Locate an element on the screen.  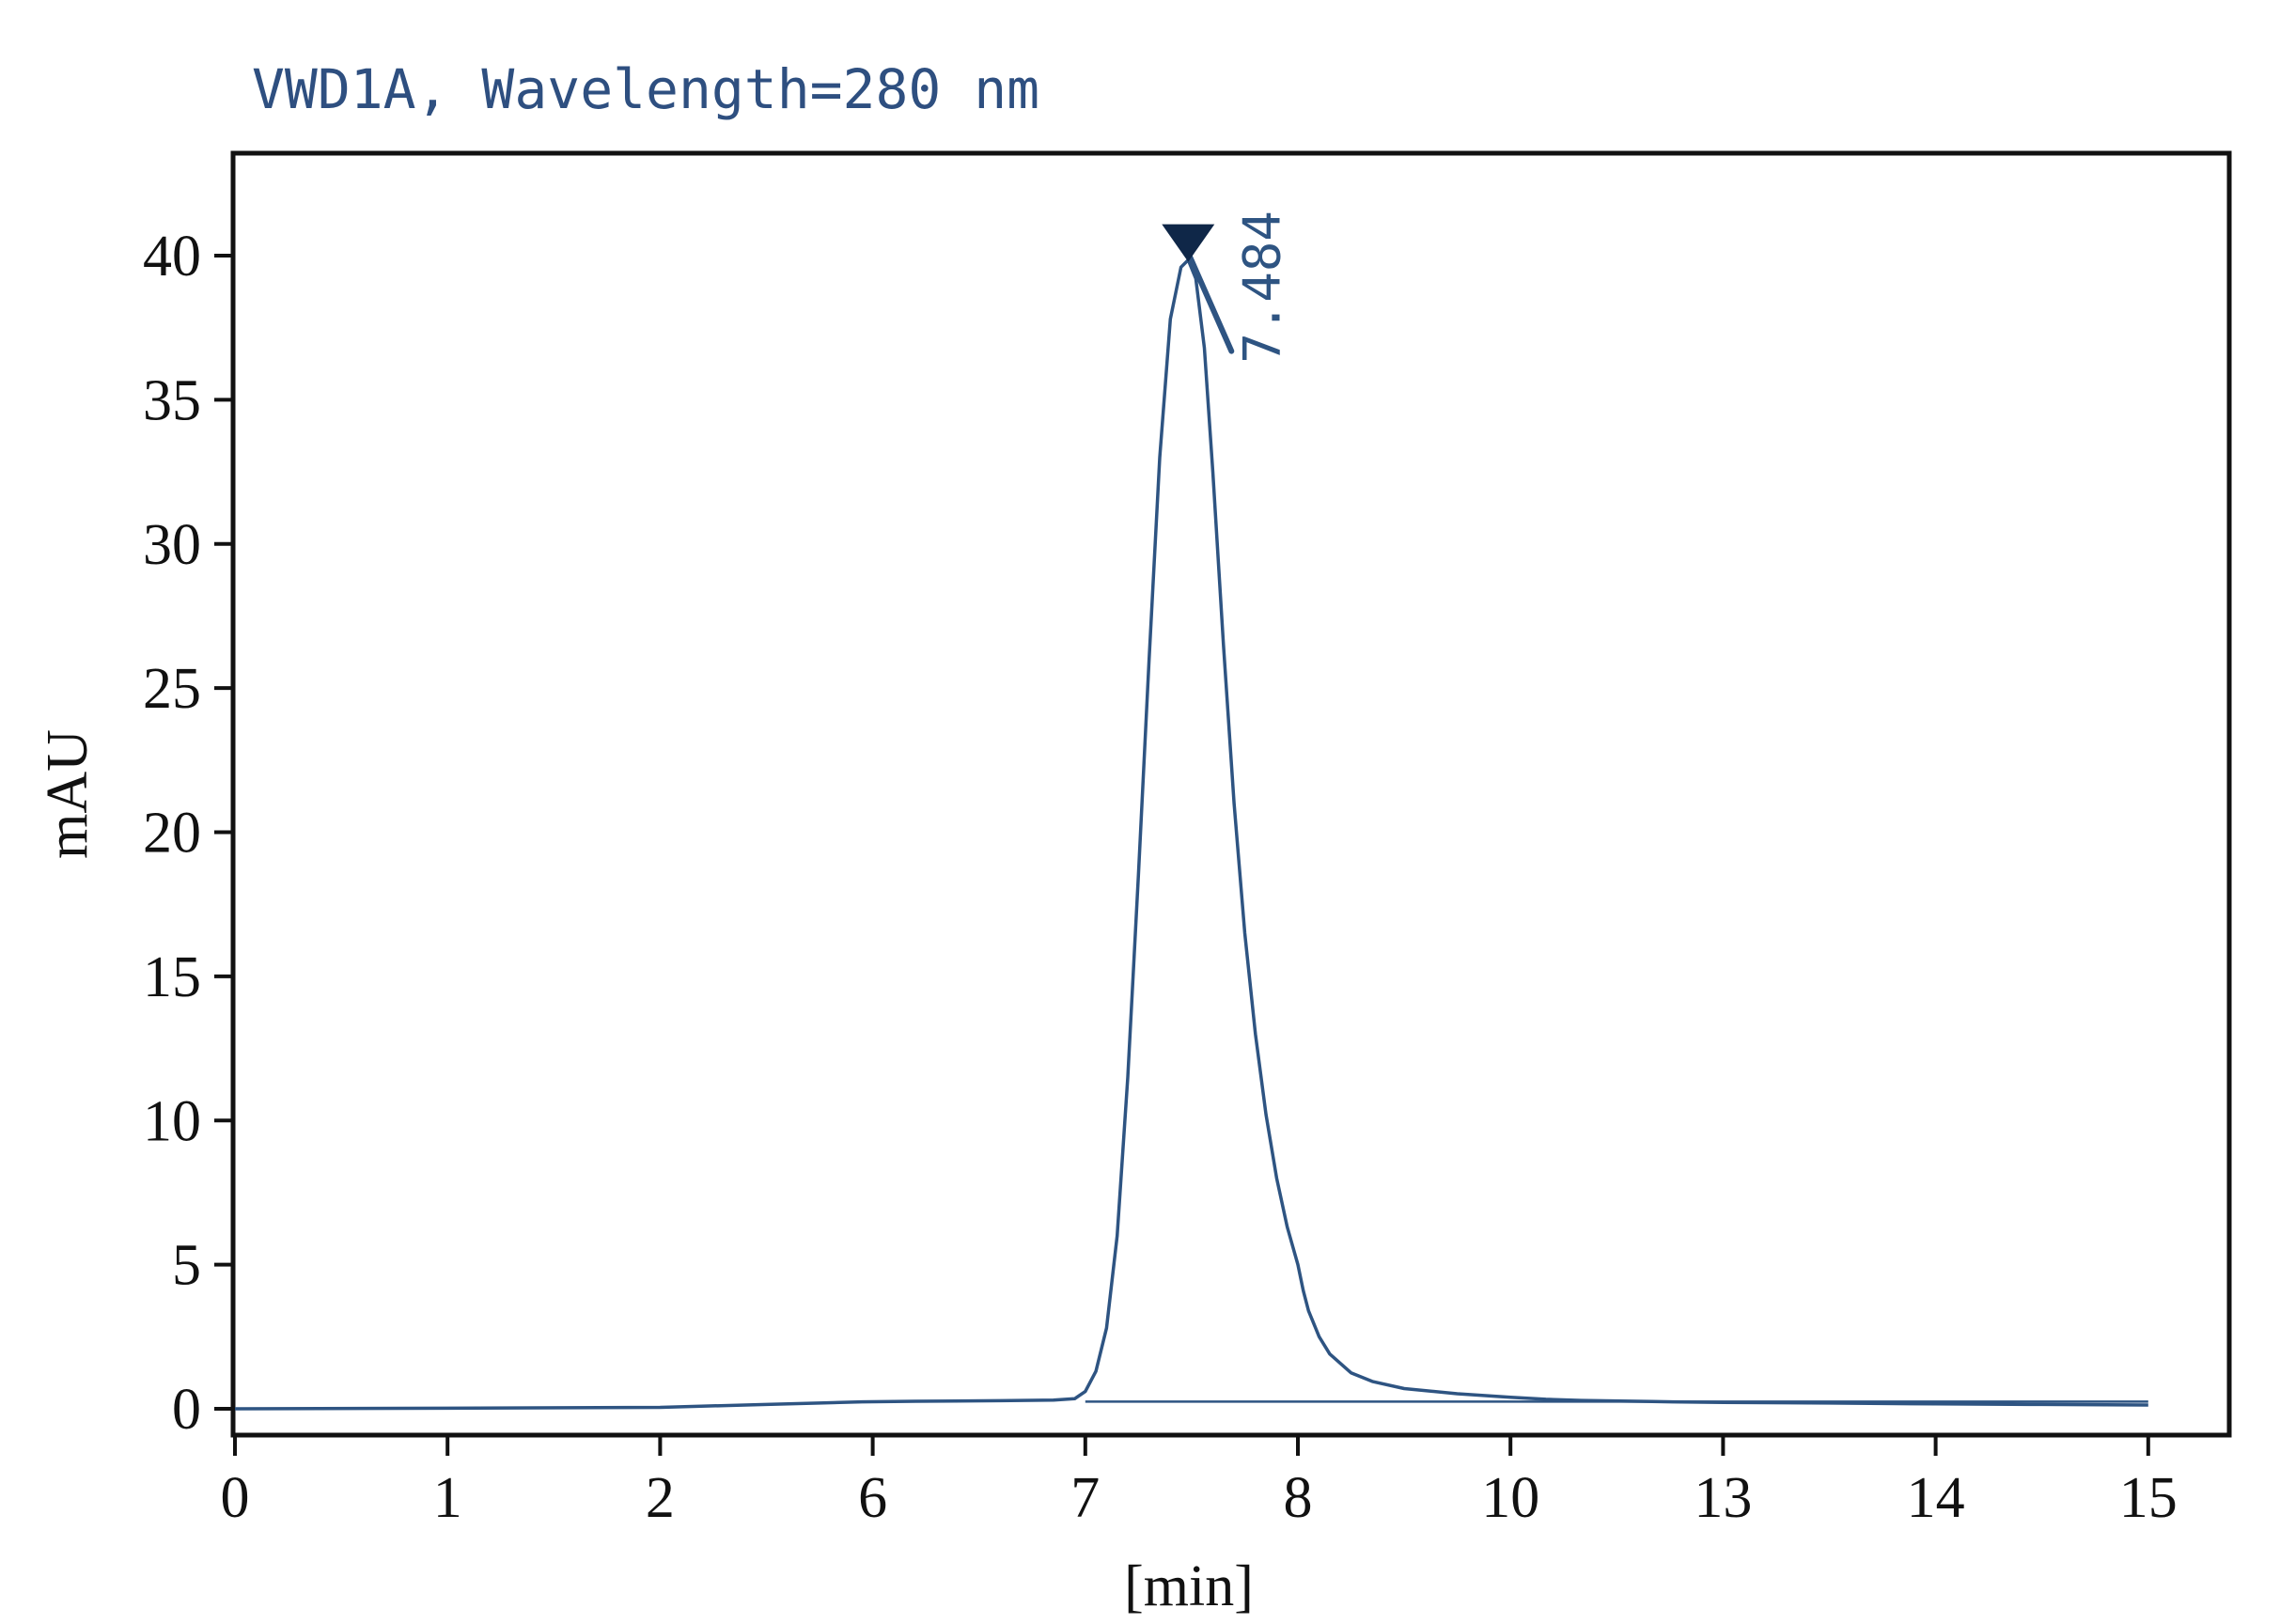
x-tick-label: 13 is located at coordinates (1723, 1498).